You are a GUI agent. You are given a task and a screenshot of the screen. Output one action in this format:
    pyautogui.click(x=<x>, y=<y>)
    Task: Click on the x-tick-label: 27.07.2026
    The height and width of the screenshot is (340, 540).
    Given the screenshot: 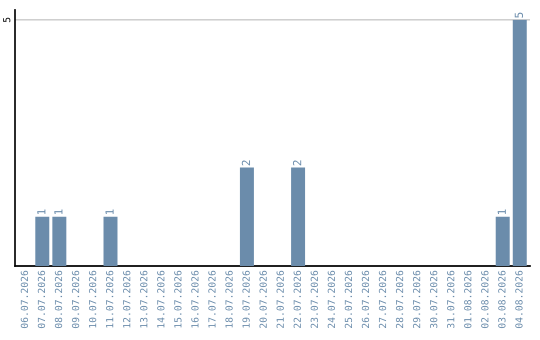 What is the action you would take?
    pyautogui.click(x=382, y=299)
    